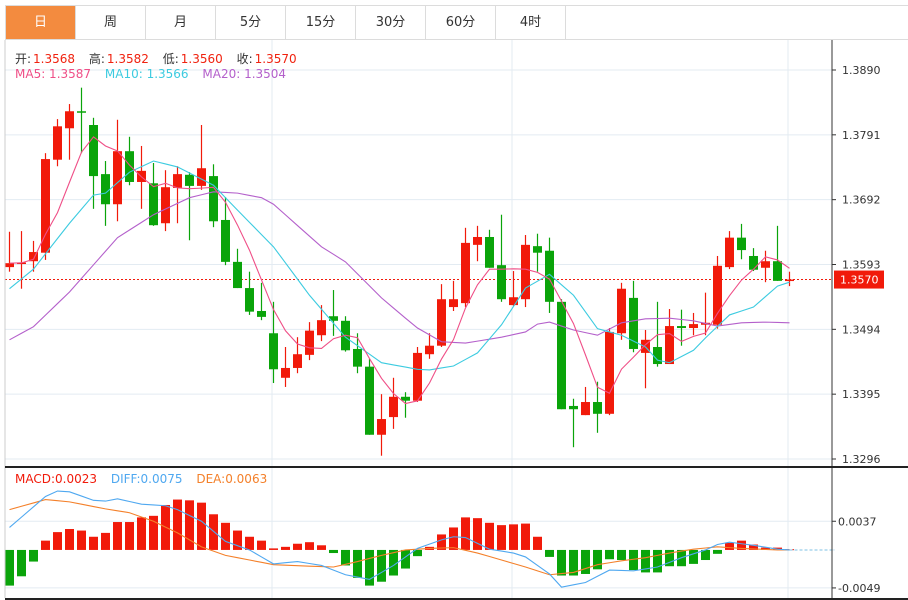 This screenshot has width=908, height=600. Describe the element at coordinates (321, 22) in the screenshot. I see `tab-15min: 15分` at that location.